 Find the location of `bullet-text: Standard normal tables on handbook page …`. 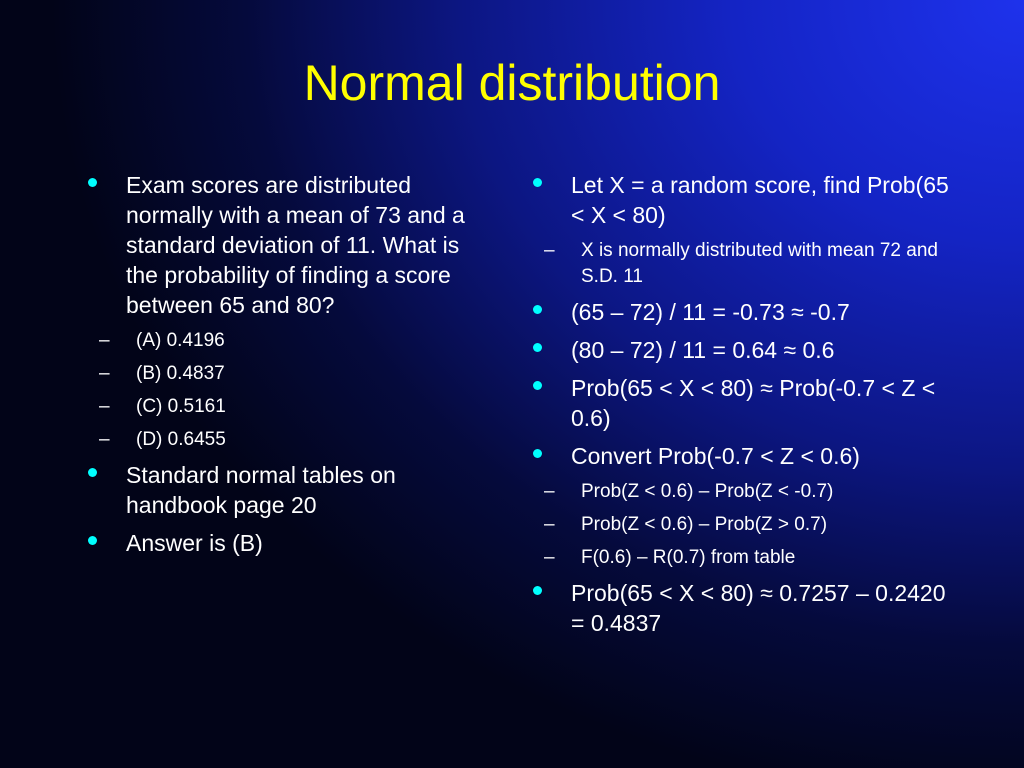

bullet-text: Standard normal tables on handbook page … is located at coordinates (261, 490).